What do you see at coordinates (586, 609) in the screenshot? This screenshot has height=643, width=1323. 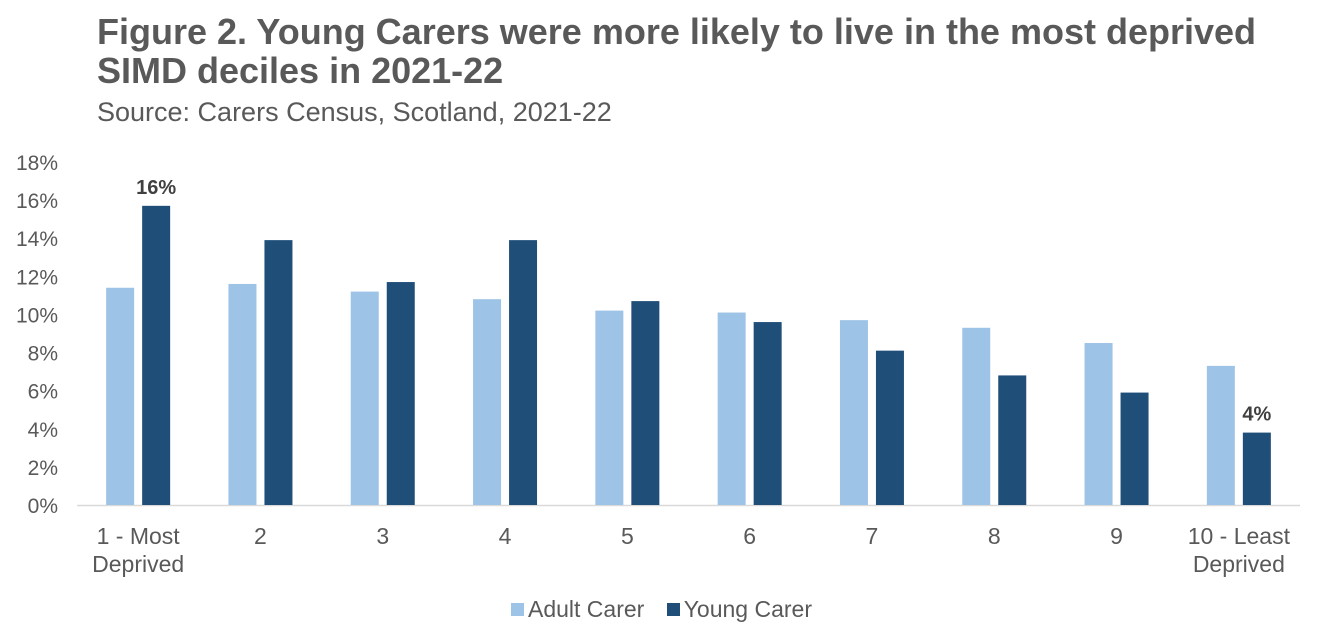 I see `legend-label-adult-carer: Adult Carer` at bounding box center [586, 609].